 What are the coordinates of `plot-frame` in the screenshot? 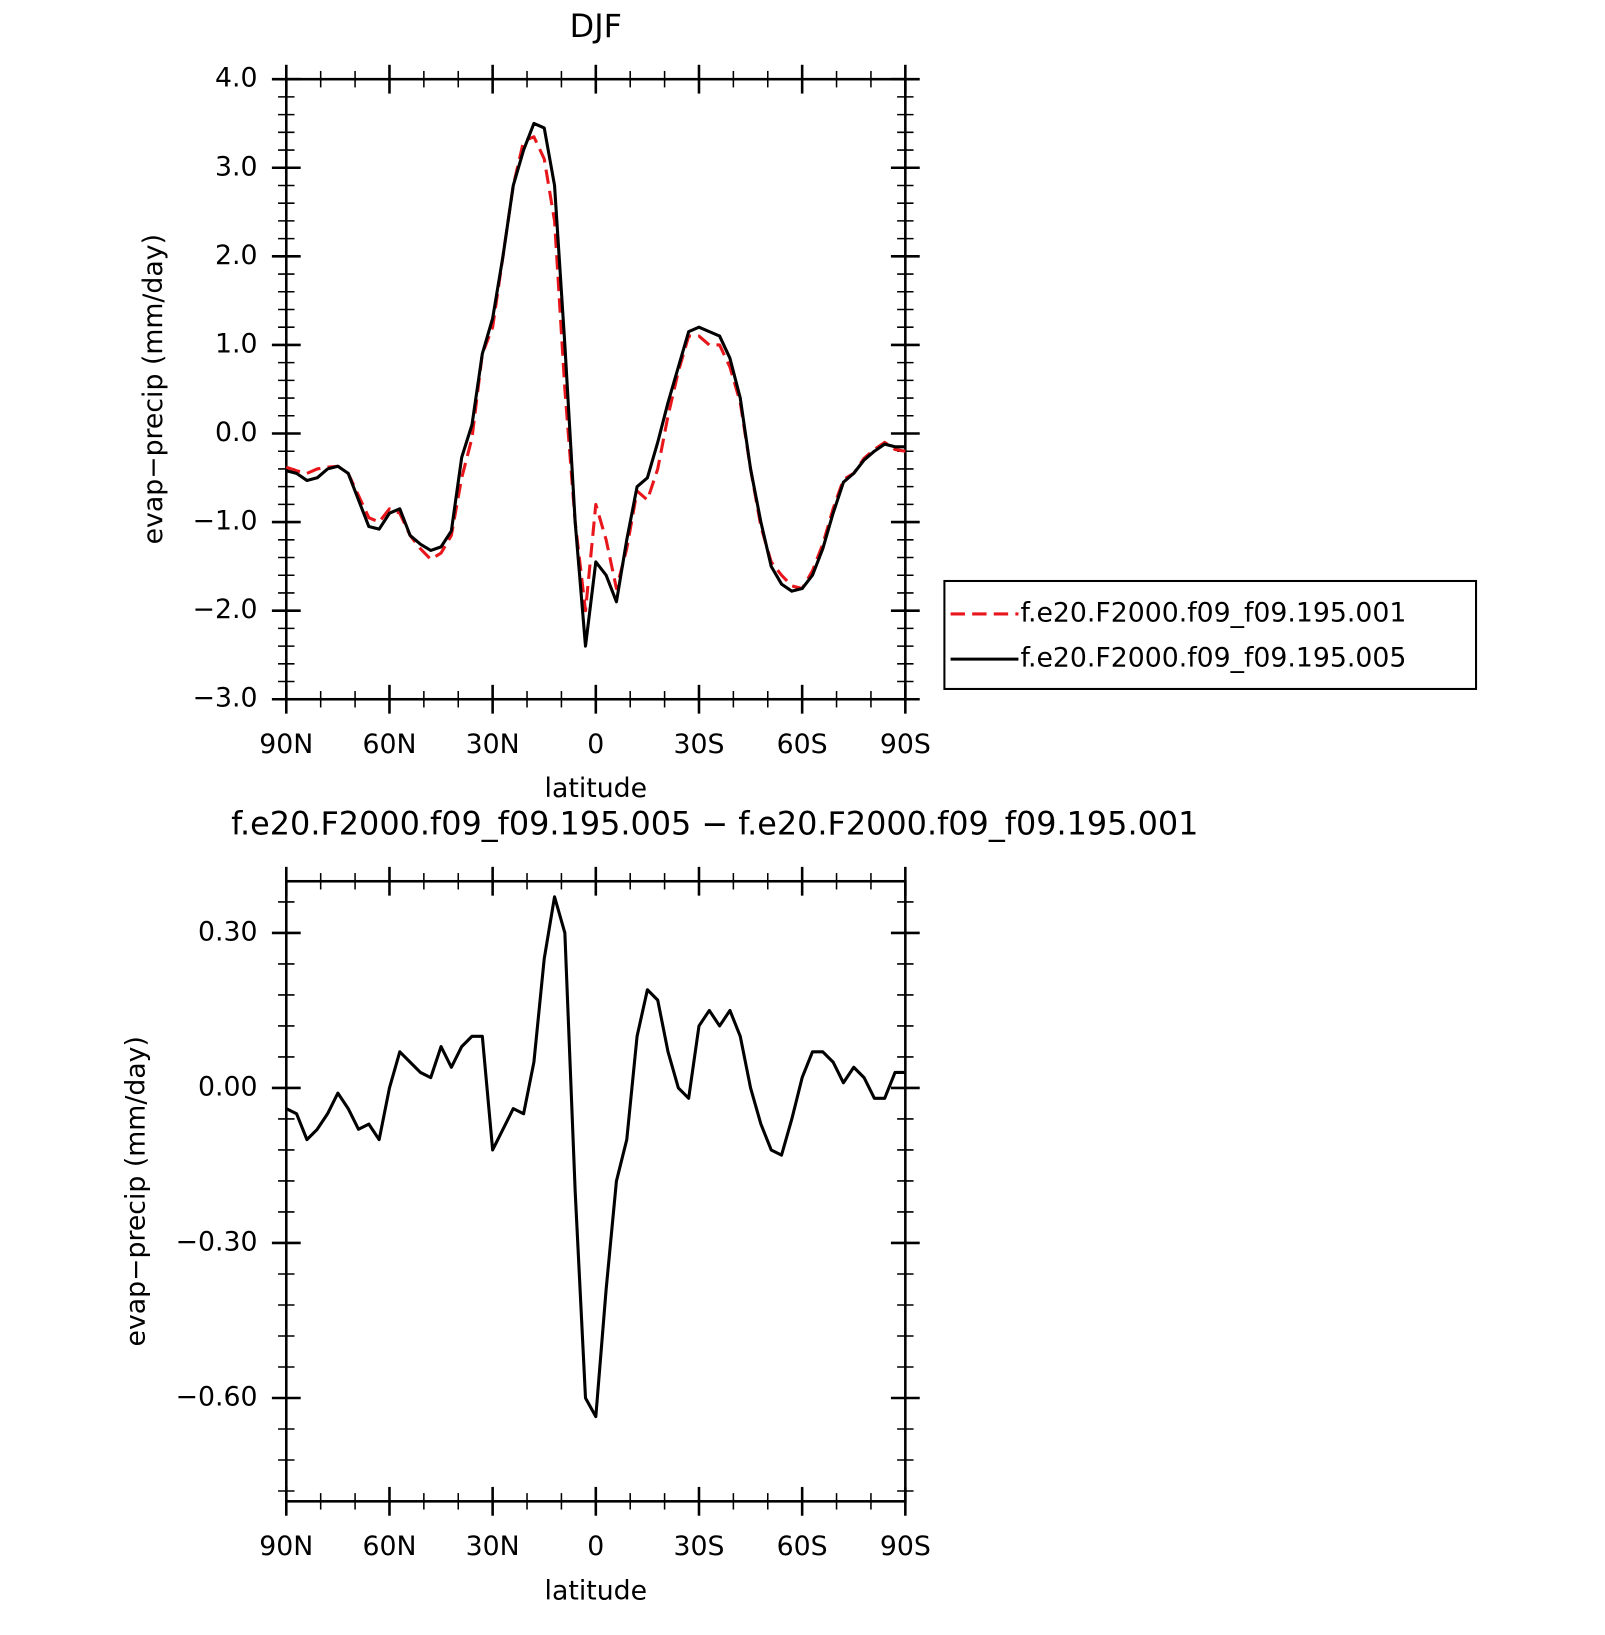 It's located at (596, 389).